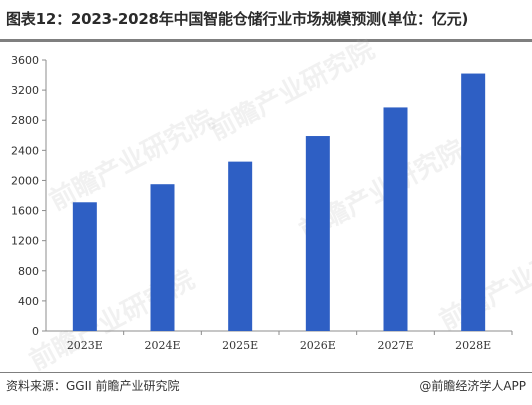  Describe the element at coordinates (473, 202) in the screenshot. I see `bar-2028E` at that location.